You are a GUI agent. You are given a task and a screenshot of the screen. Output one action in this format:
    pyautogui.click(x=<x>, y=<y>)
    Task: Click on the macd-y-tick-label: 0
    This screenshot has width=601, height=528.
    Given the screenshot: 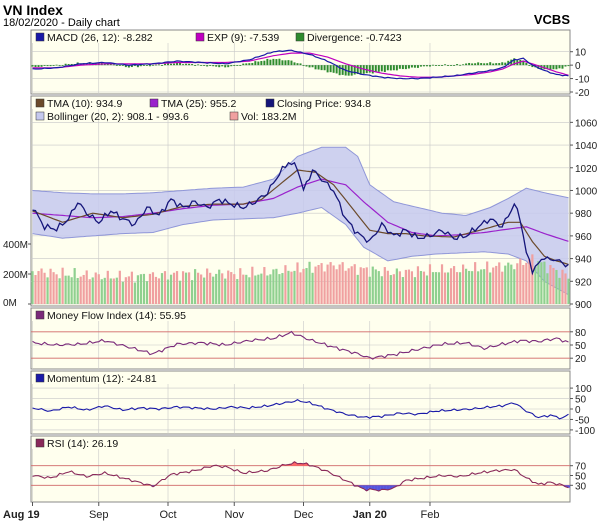 What is the action you would take?
    pyautogui.click(x=578, y=66)
    